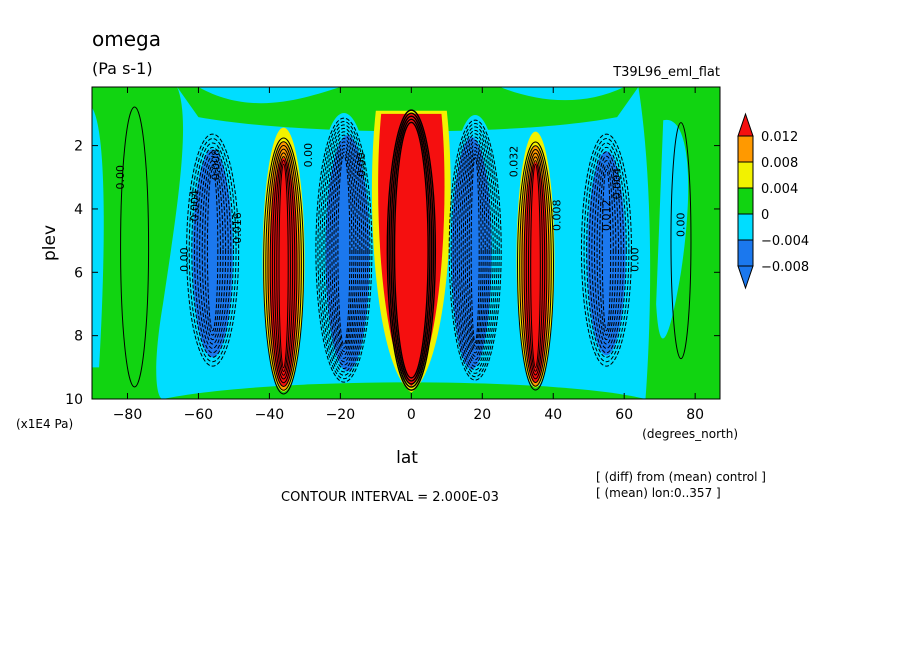  Describe the element at coordinates (44, 424) in the screenshot. I see `y-axis-unit: (x1E4 Pa)` at that location.